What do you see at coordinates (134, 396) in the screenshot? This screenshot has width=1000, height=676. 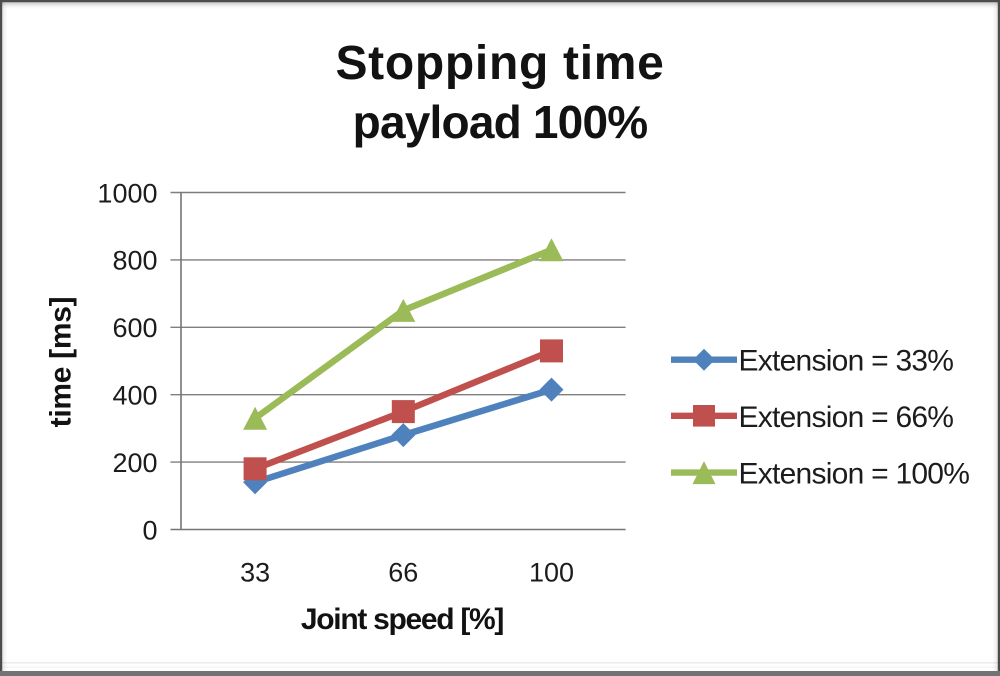 I see `svg-text: 400` at bounding box center [134, 396].